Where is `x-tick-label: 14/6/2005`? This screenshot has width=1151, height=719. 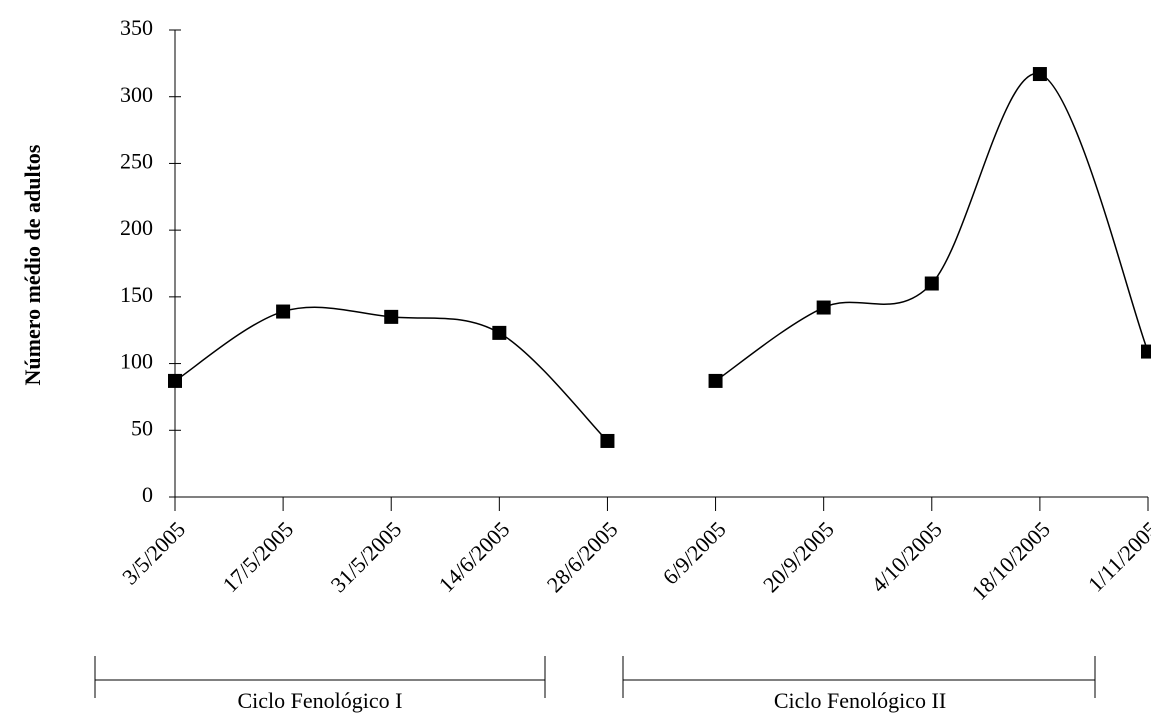 x-tick-label: 14/6/2005 is located at coordinates (474, 556).